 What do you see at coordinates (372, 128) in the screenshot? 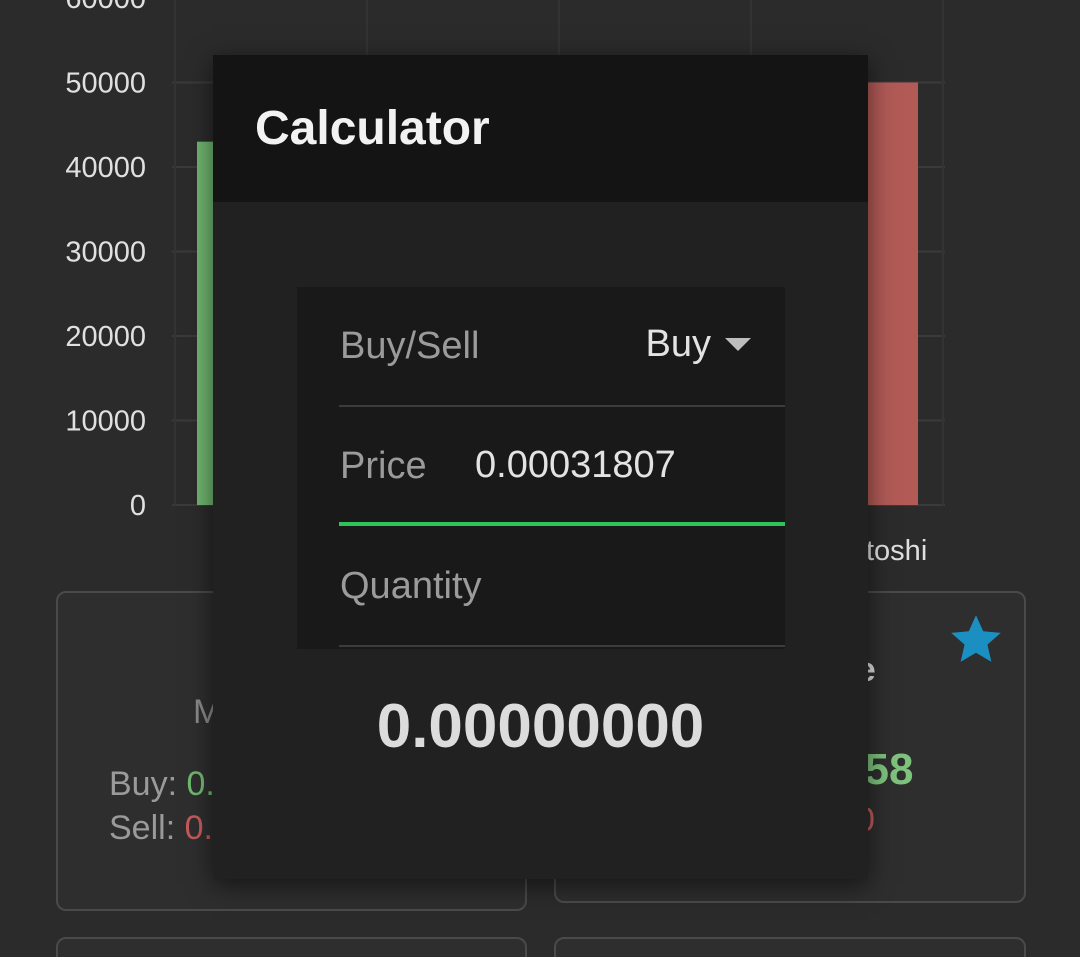
I see `dialog-title: Calculator` at bounding box center [372, 128].